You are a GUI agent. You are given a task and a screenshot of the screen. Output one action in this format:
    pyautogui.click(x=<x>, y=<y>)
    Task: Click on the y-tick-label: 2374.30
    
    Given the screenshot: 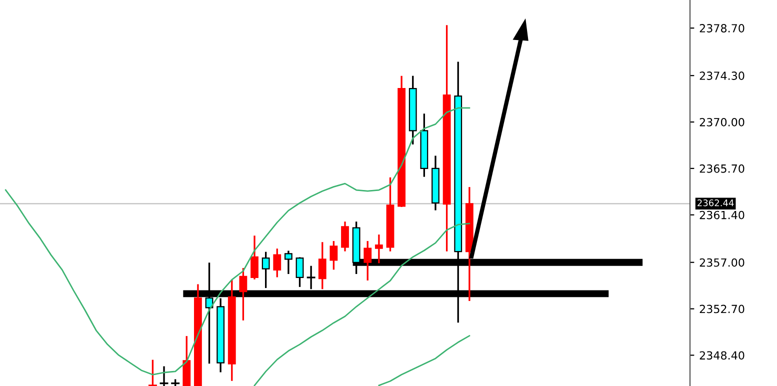 What is the action you would take?
    pyautogui.click(x=722, y=76)
    